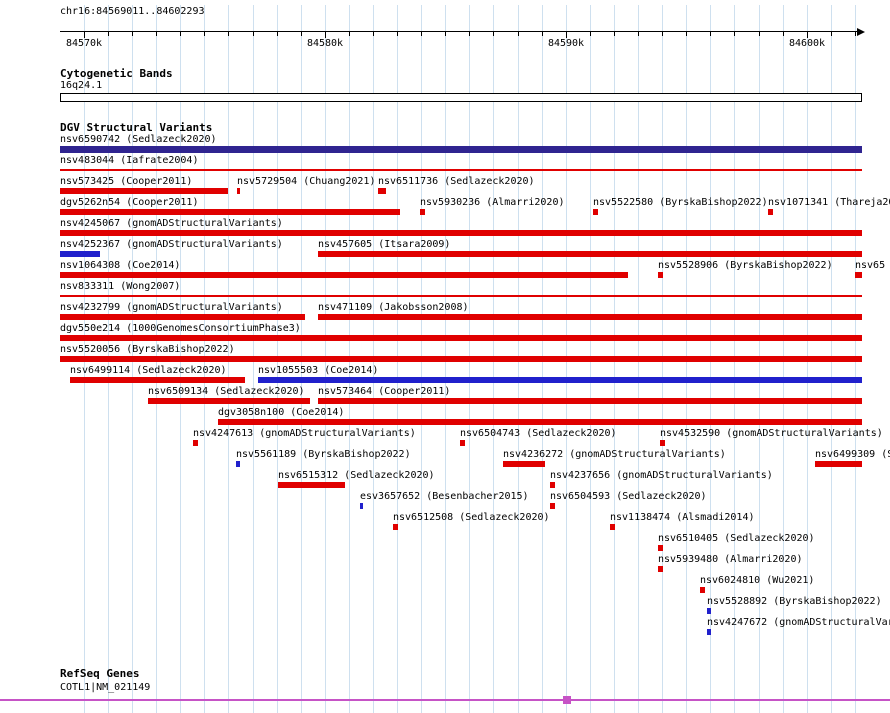 The width and height of the screenshot is (890, 713). Describe the element at coordinates (538, 433) in the screenshot. I see `variant-label: nsv6504743 (Sedlazeck2020)` at that location.